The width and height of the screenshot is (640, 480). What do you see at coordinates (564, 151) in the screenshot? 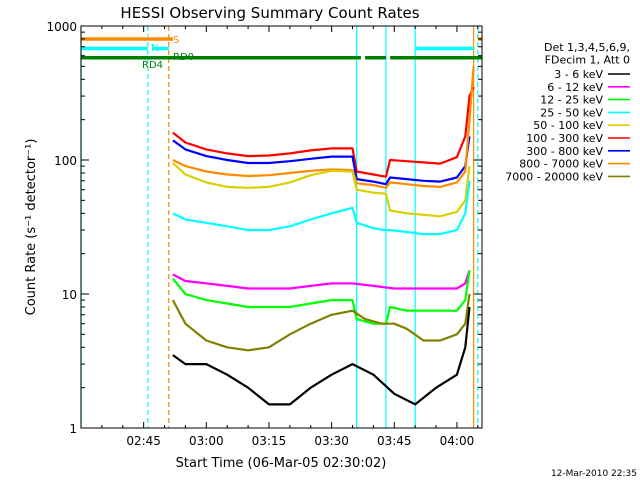
I see `legend-label-300-800-kev: 300 - 800 keV` at bounding box center [564, 151].